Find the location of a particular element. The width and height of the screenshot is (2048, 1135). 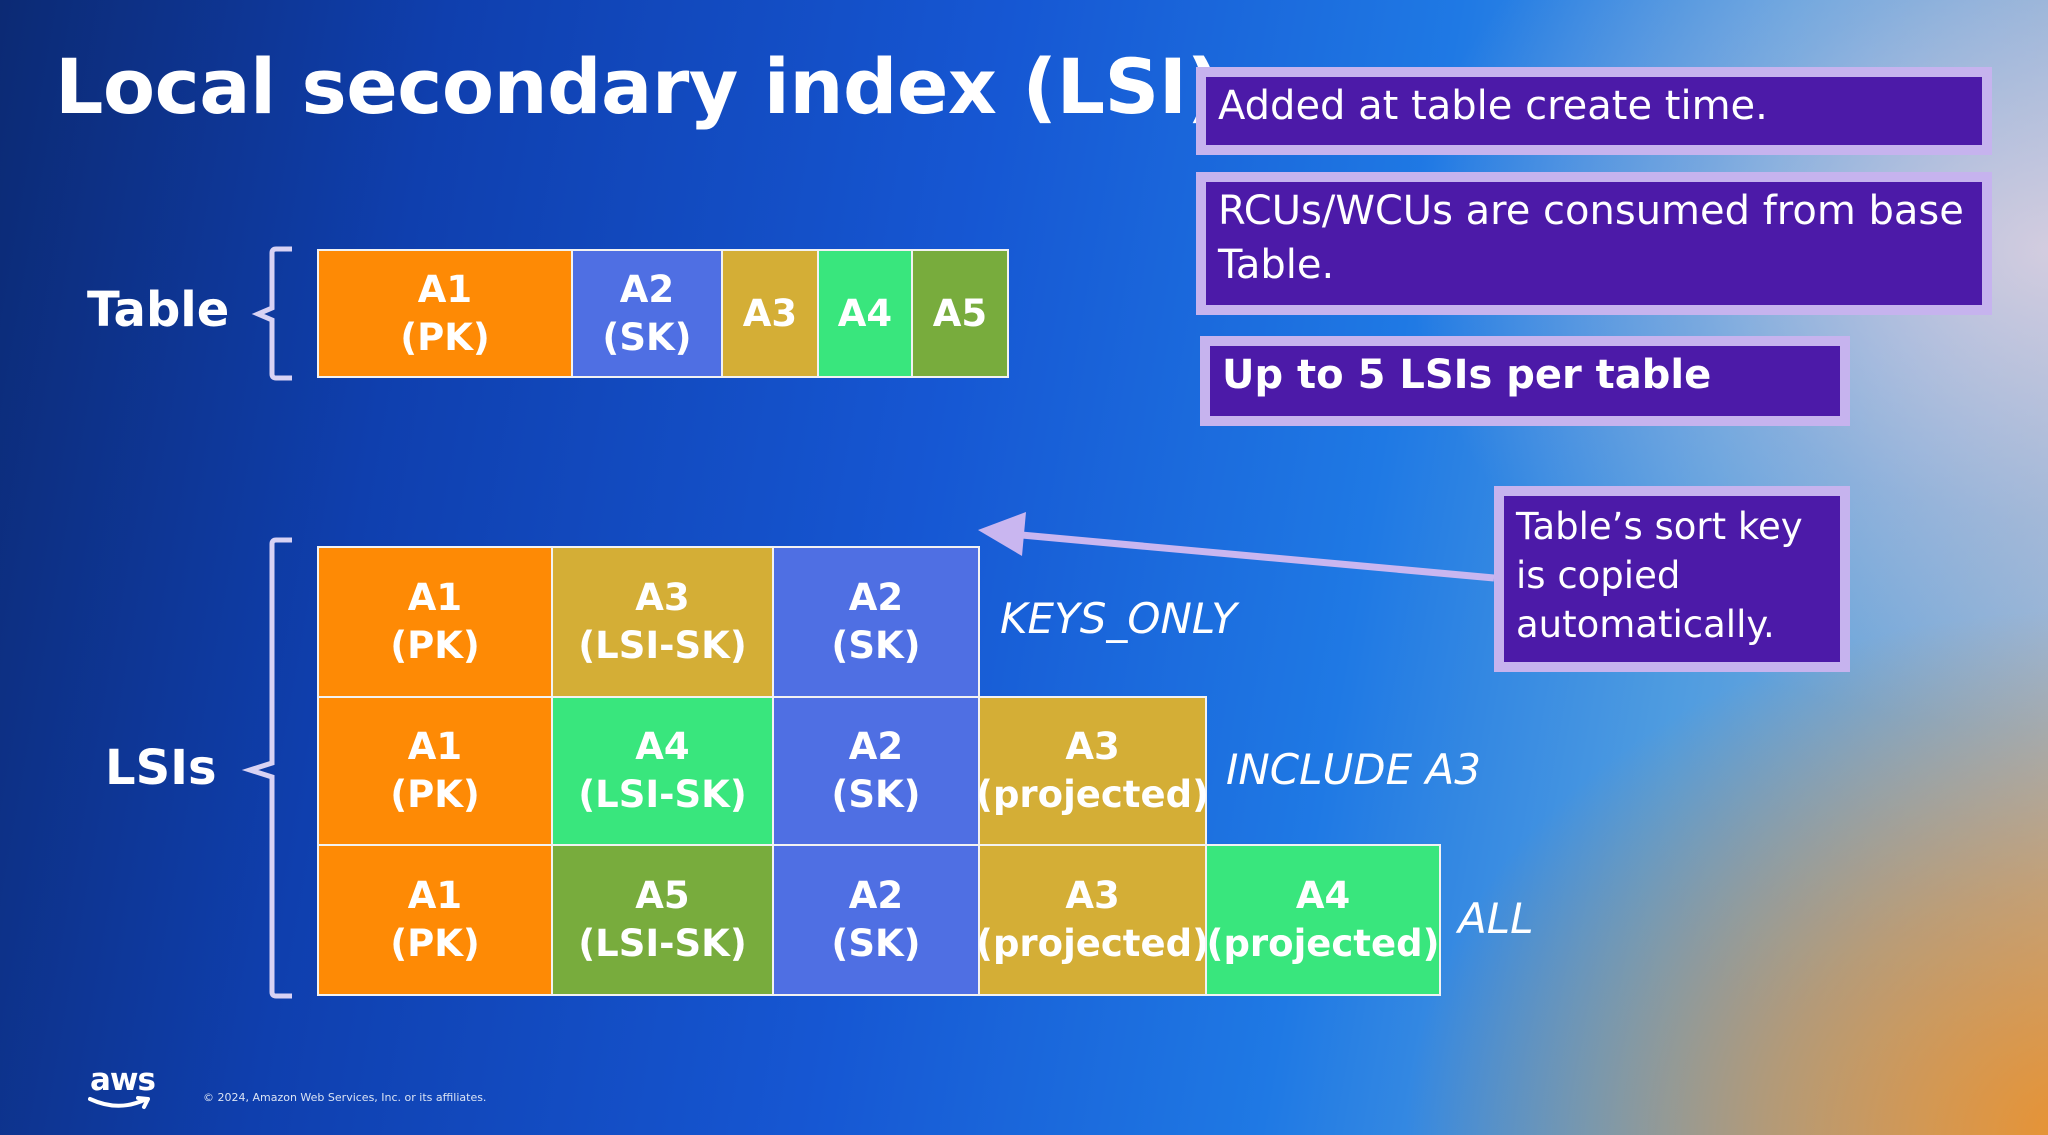

lsi1-projection-label: KEYS_ONLY is located at coordinates (1118, 618).